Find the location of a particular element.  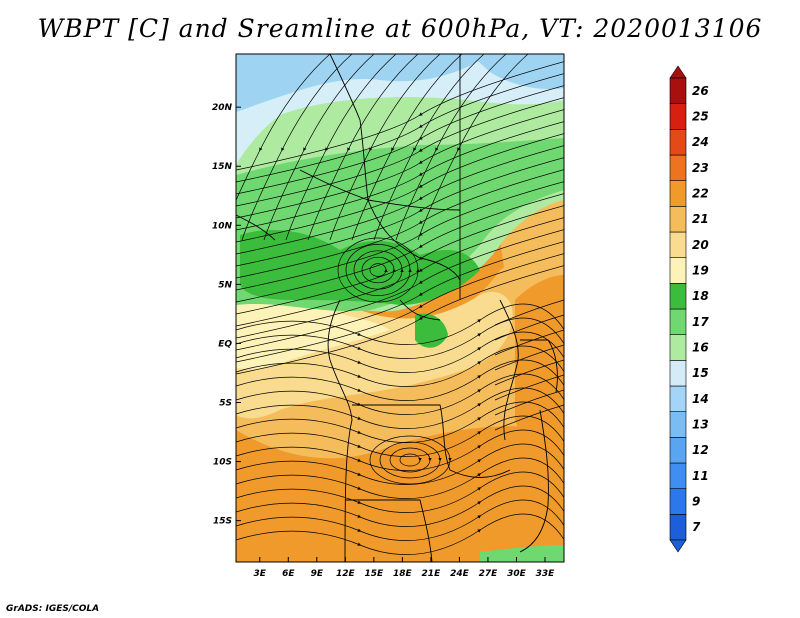

deep-orange-east is located at coordinates (539, 372).